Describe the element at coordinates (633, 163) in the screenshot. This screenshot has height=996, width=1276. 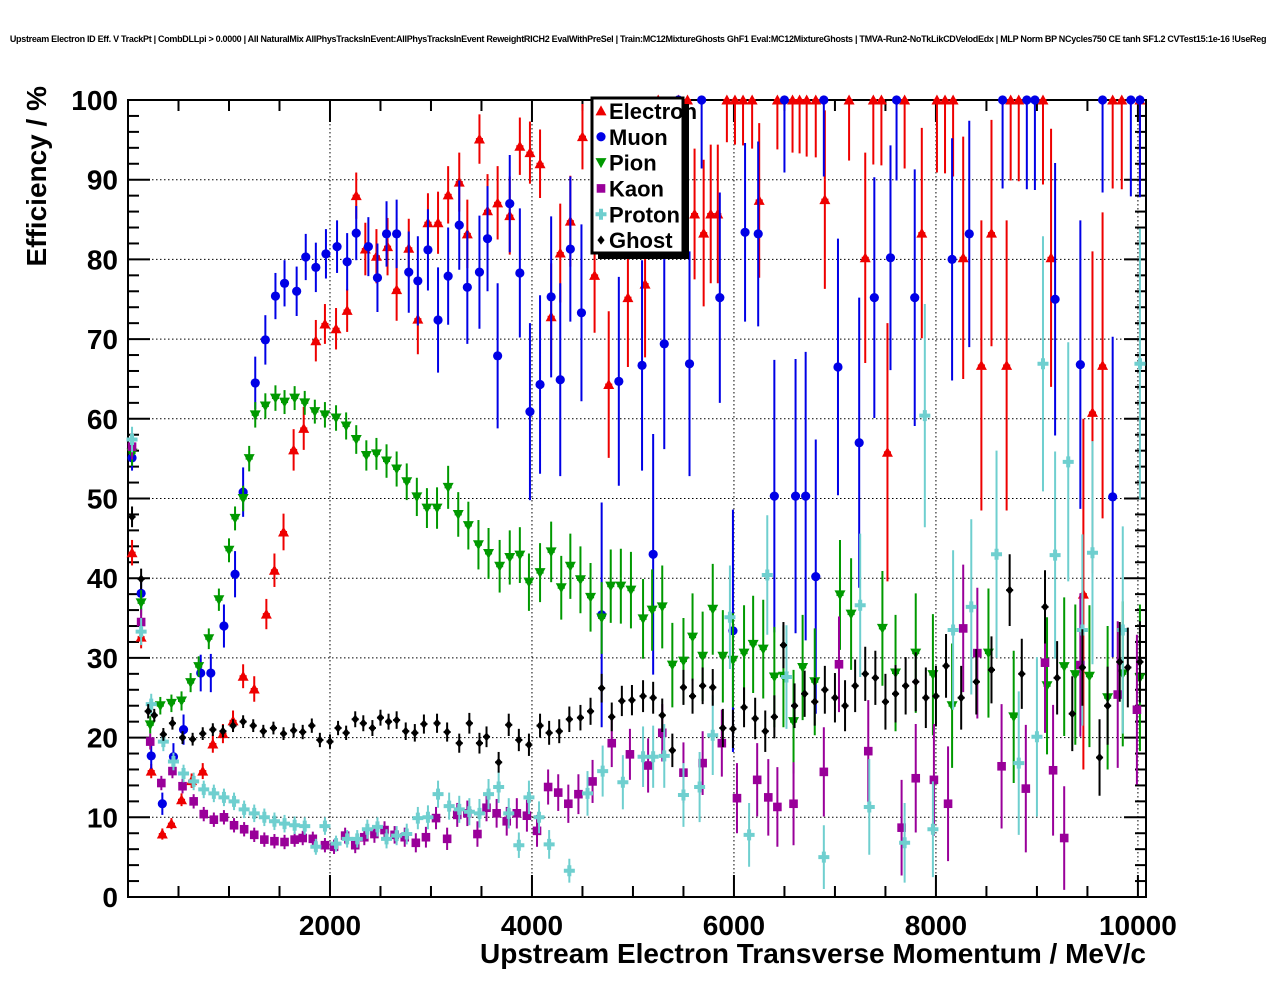
I see `legend-label-pion: Pion` at that location.